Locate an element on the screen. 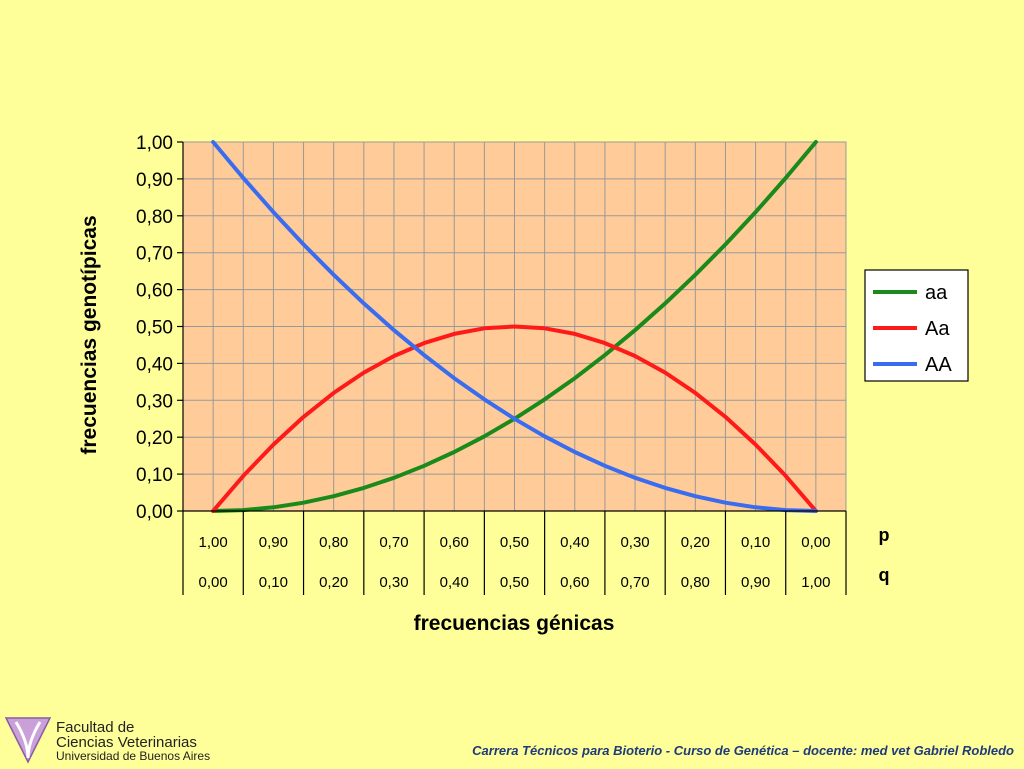 The width and height of the screenshot is (1024, 769). logo-line-2: Ciencias Veterinarias is located at coordinates (126, 742).